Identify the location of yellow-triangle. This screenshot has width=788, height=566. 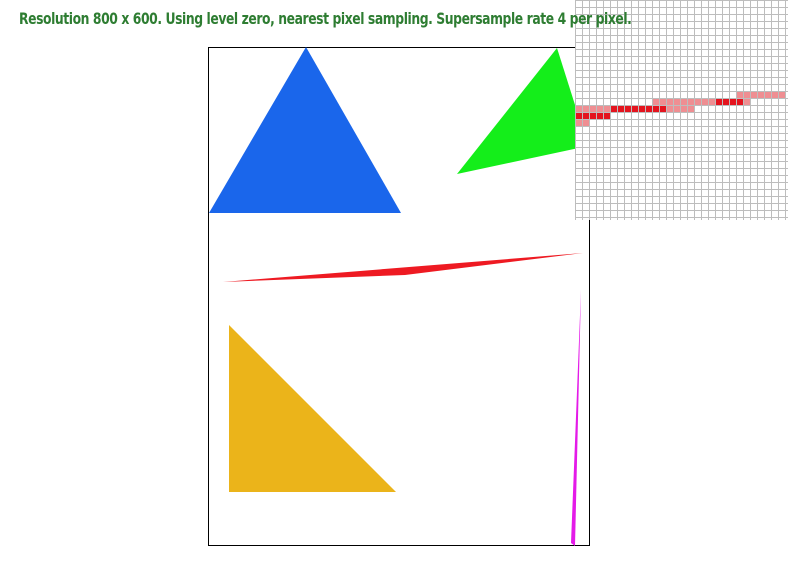
(312, 408).